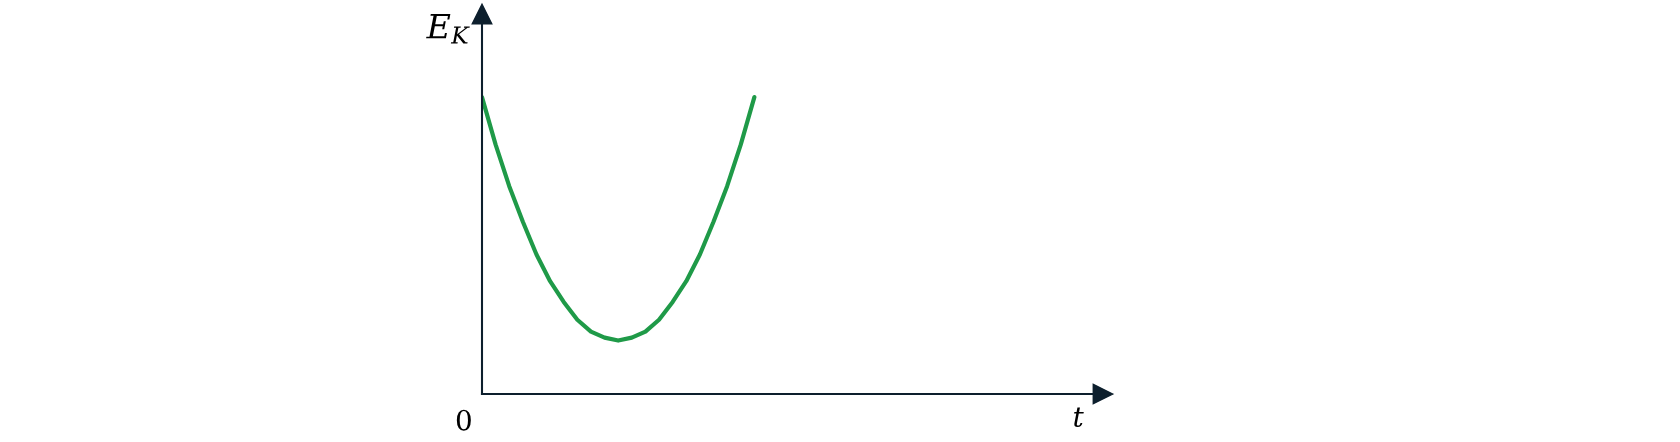  I want to click on text: t, so click(1079, 417).